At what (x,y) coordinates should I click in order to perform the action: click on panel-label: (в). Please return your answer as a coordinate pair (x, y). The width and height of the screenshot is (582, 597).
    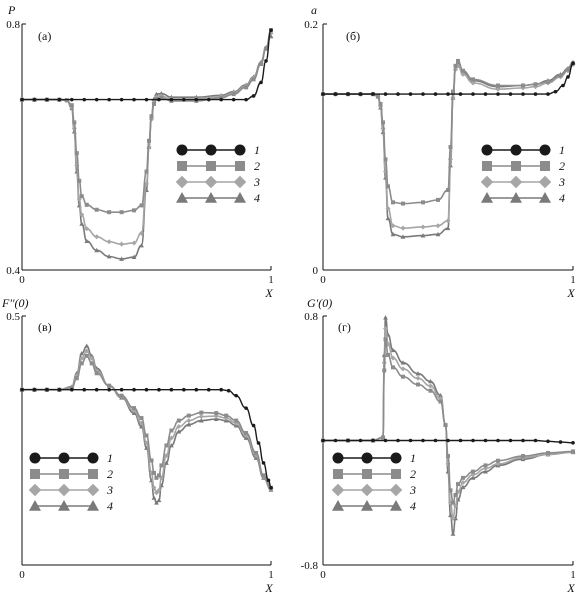
    Looking at the image, I should click on (45, 327).